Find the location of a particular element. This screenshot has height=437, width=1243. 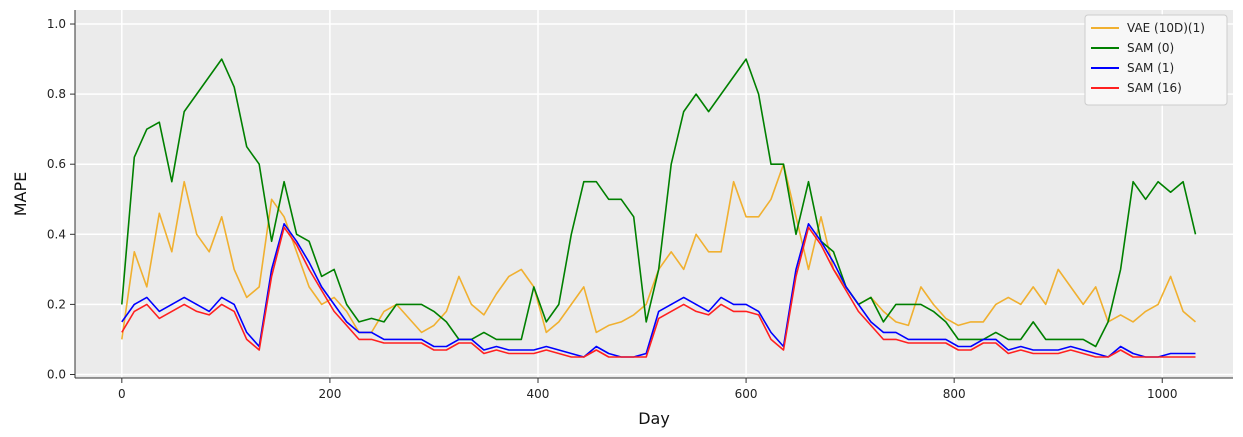

y-tick-label: 0.8 is located at coordinates (56, 94).